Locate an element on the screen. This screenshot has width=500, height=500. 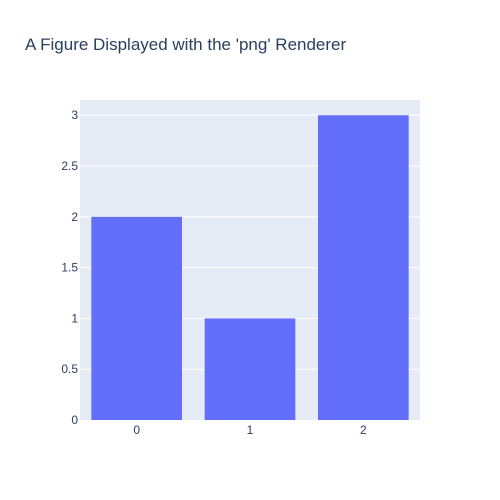
x-axis-ticks: 0 1 2 is located at coordinates (250, 430).